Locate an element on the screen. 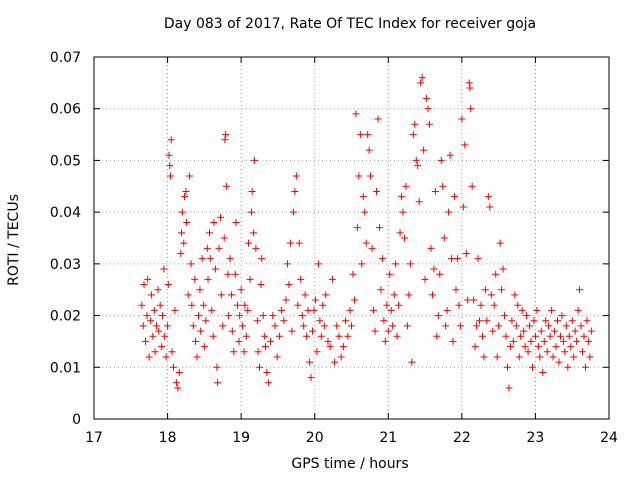 This screenshot has height=480, width=640. x-axis-label: GPS time / hours is located at coordinates (350, 464).